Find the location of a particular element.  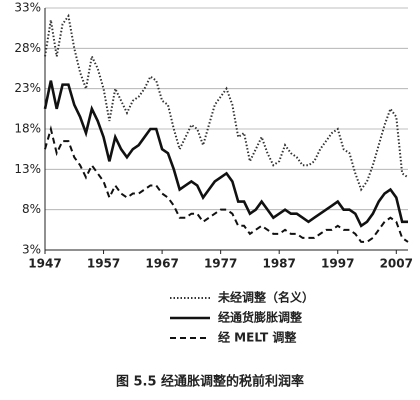

x-tick-label: 1977 is located at coordinates (220, 264).